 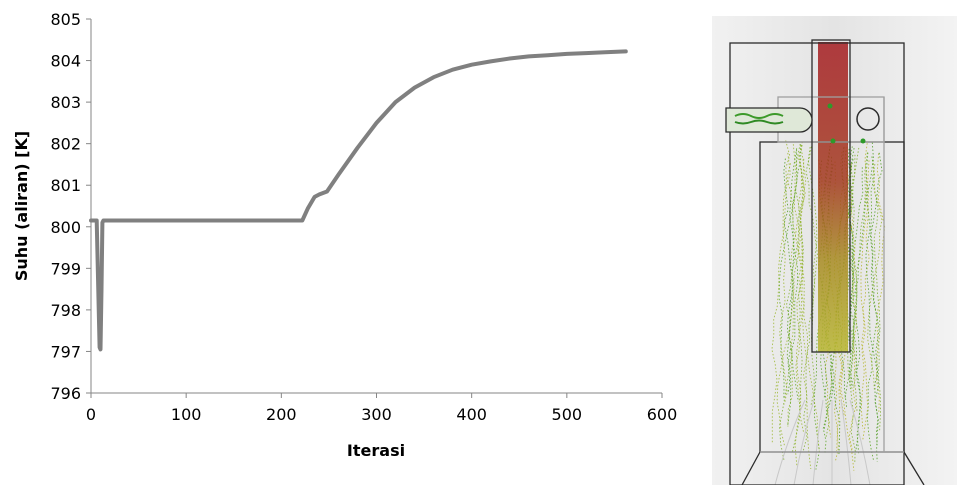 I want to click on y-axis: 796 797 798 799 800 801 802 803 804 805, so click(x=71, y=206).